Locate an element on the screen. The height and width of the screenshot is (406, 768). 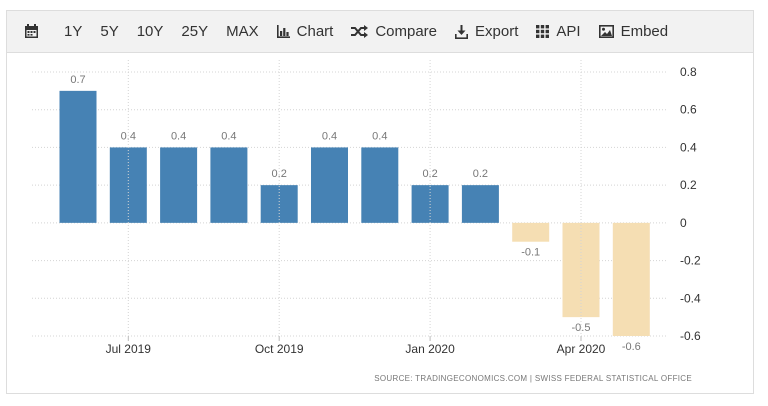
chart-button: Chart is located at coordinates (305, 32).